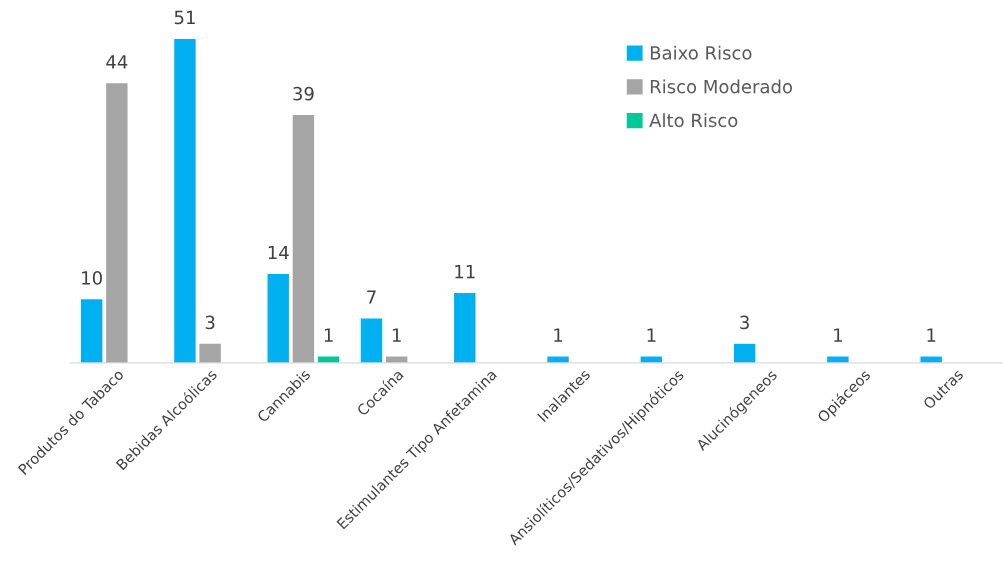  Describe the element at coordinates (693, 120) in the screenshot. I see `legend-label: Alto Risco` at that location.